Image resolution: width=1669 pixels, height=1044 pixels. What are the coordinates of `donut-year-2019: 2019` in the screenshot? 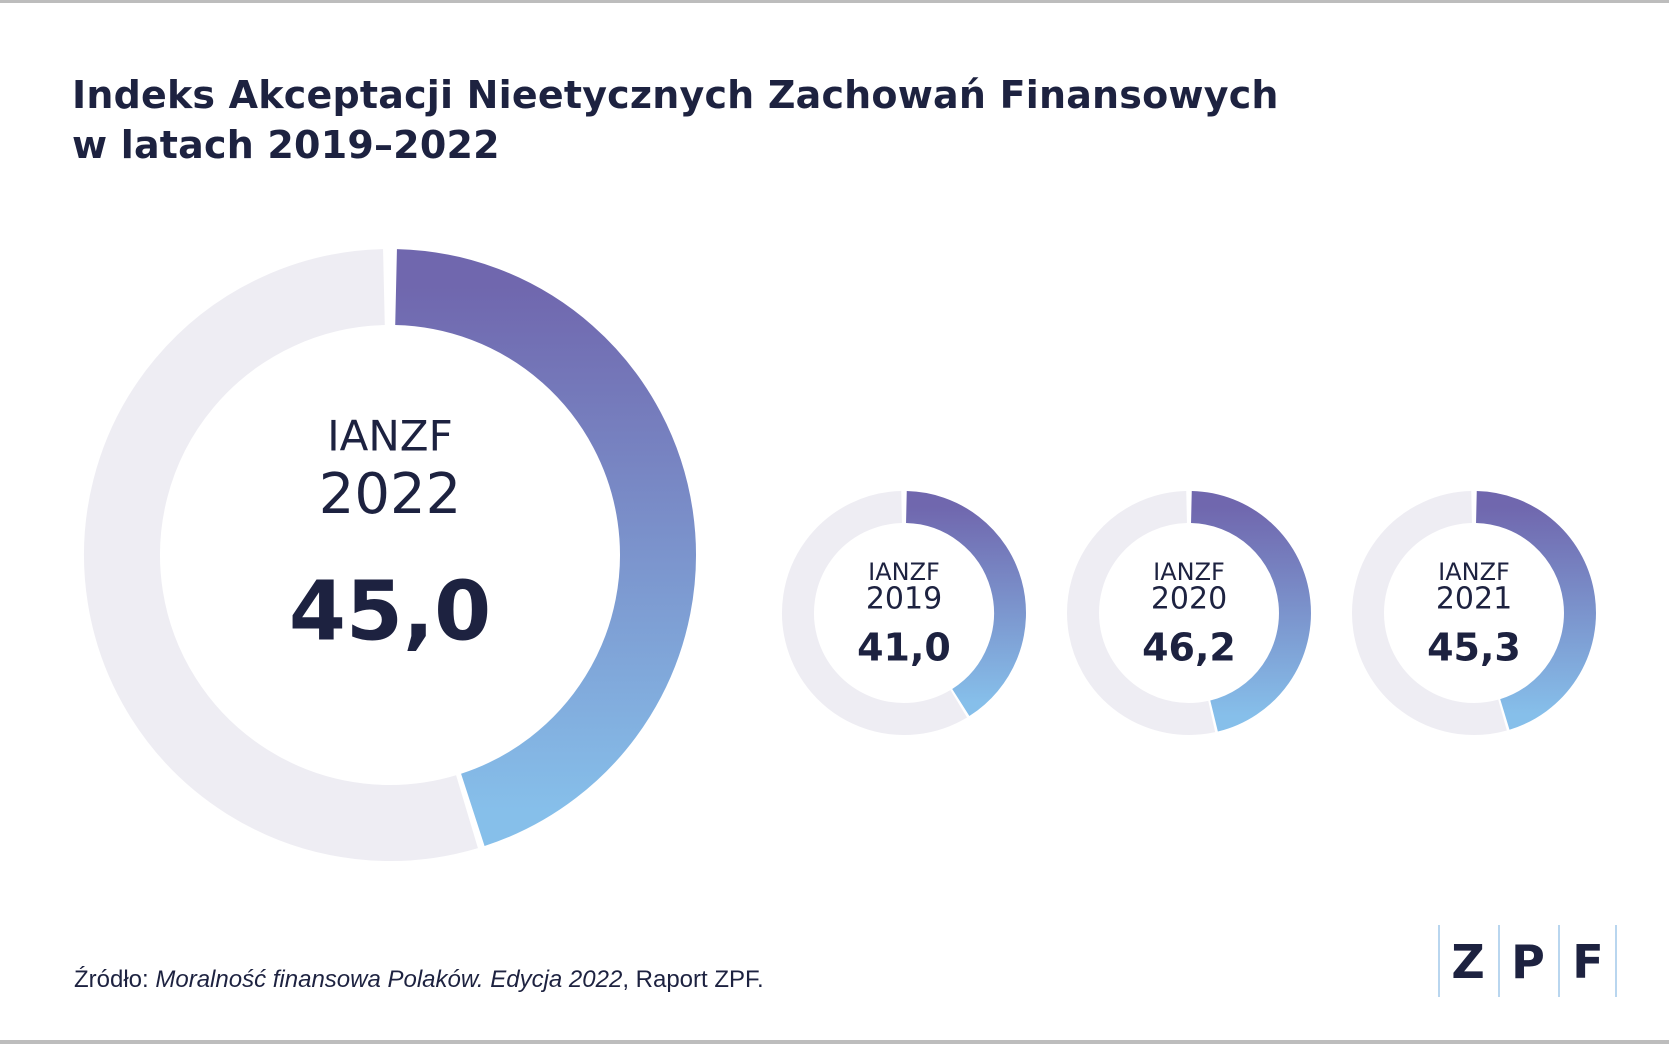 It's located at (904, 599).